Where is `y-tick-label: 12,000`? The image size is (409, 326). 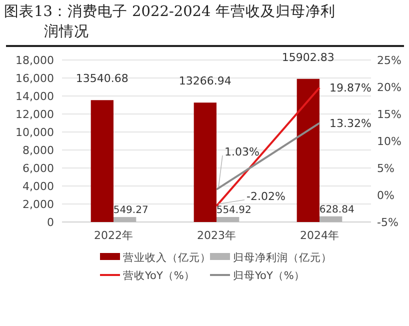
y-tick-label: 12,000 is located at coordinates (35, 114).